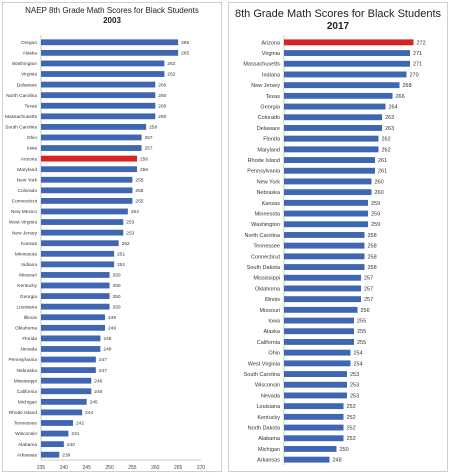 Image resolution: width=449 pixels, height=473 pixels. I want to click on category-label: Mississippi, so click(266, 279).